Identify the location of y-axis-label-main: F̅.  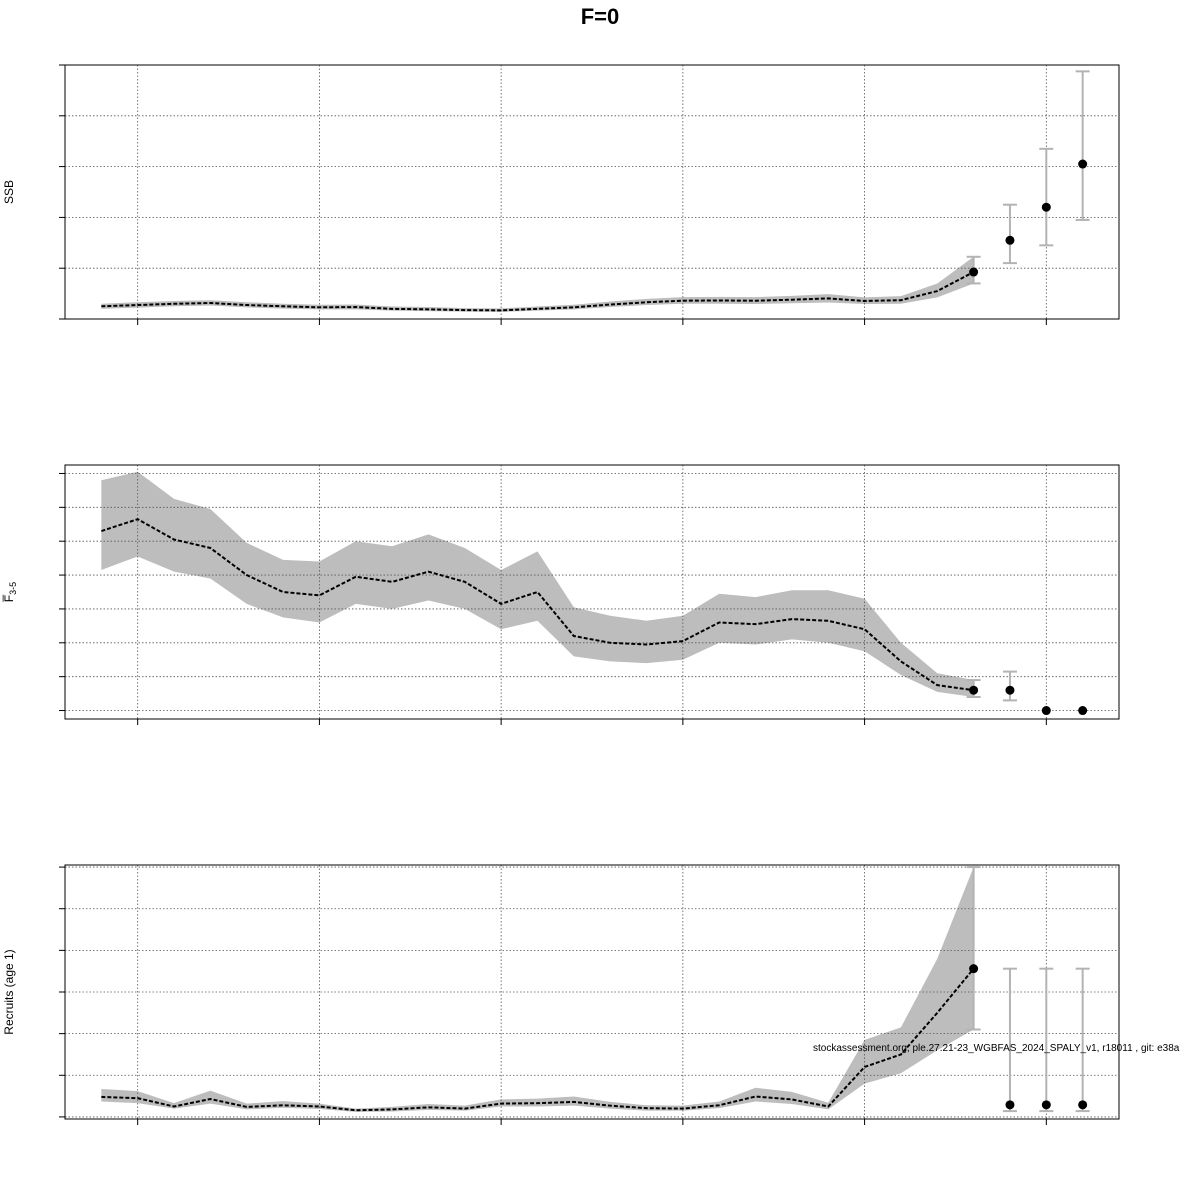
(9, 598).